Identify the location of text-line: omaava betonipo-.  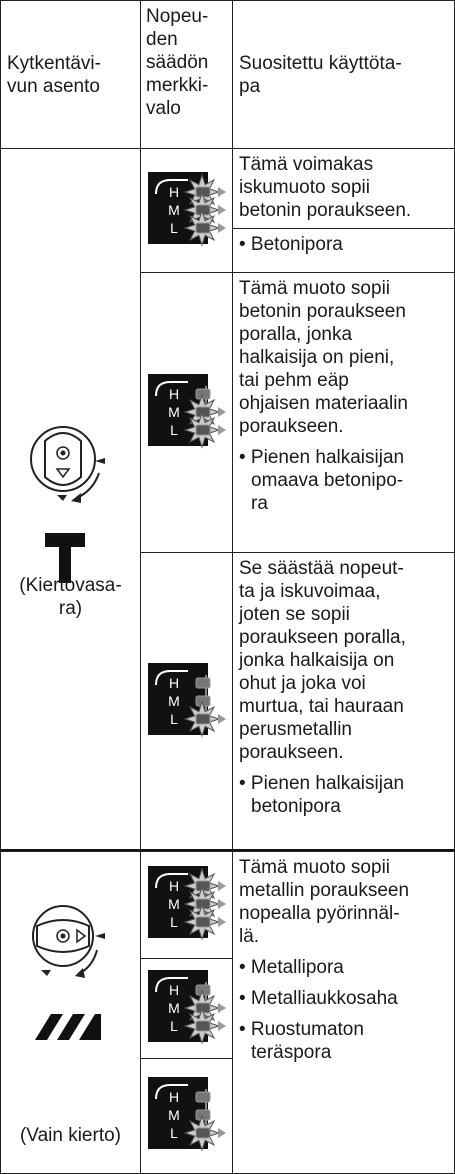
(327, 480).